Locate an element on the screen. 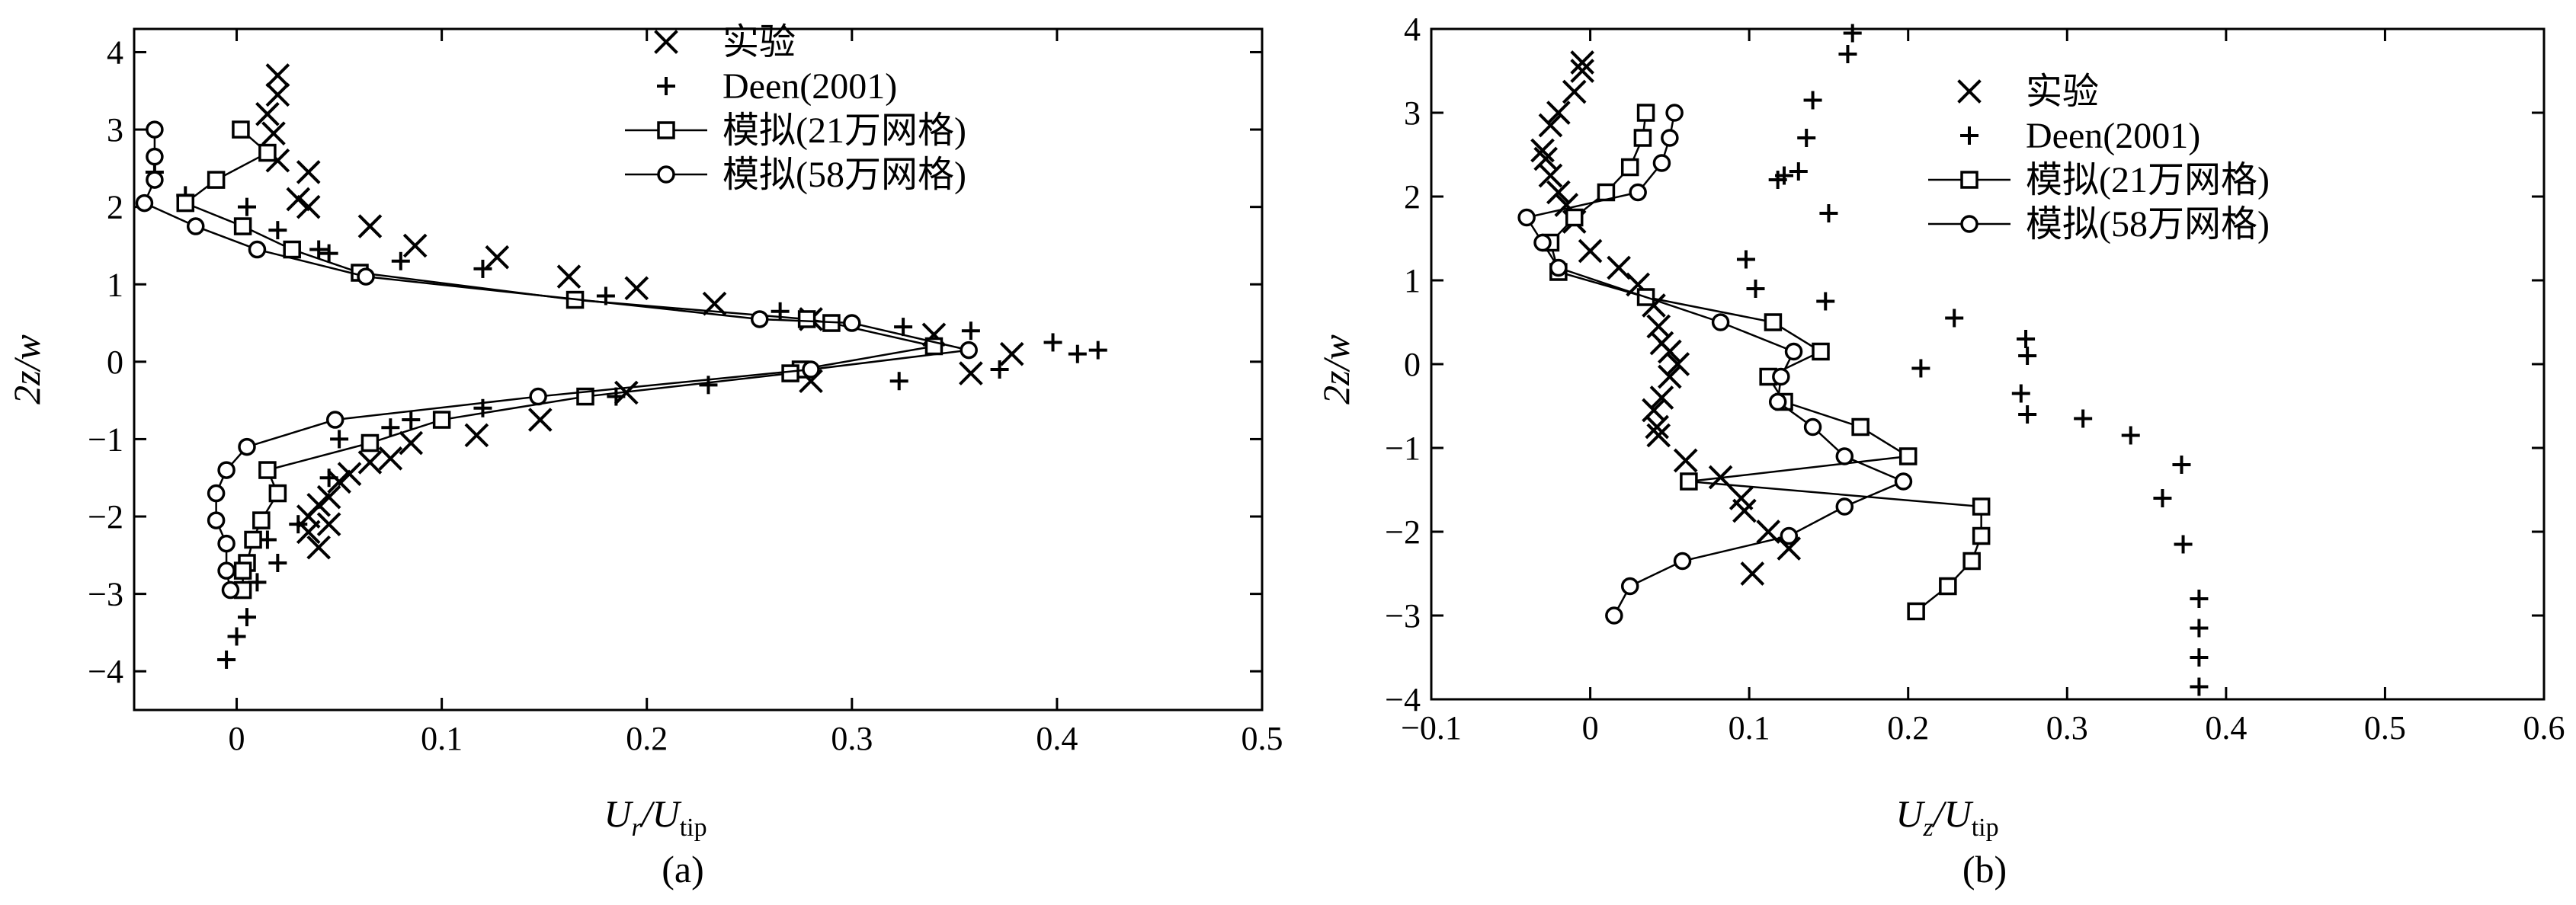  y-tick-label: 4 is located at coordinates (1412, 29).